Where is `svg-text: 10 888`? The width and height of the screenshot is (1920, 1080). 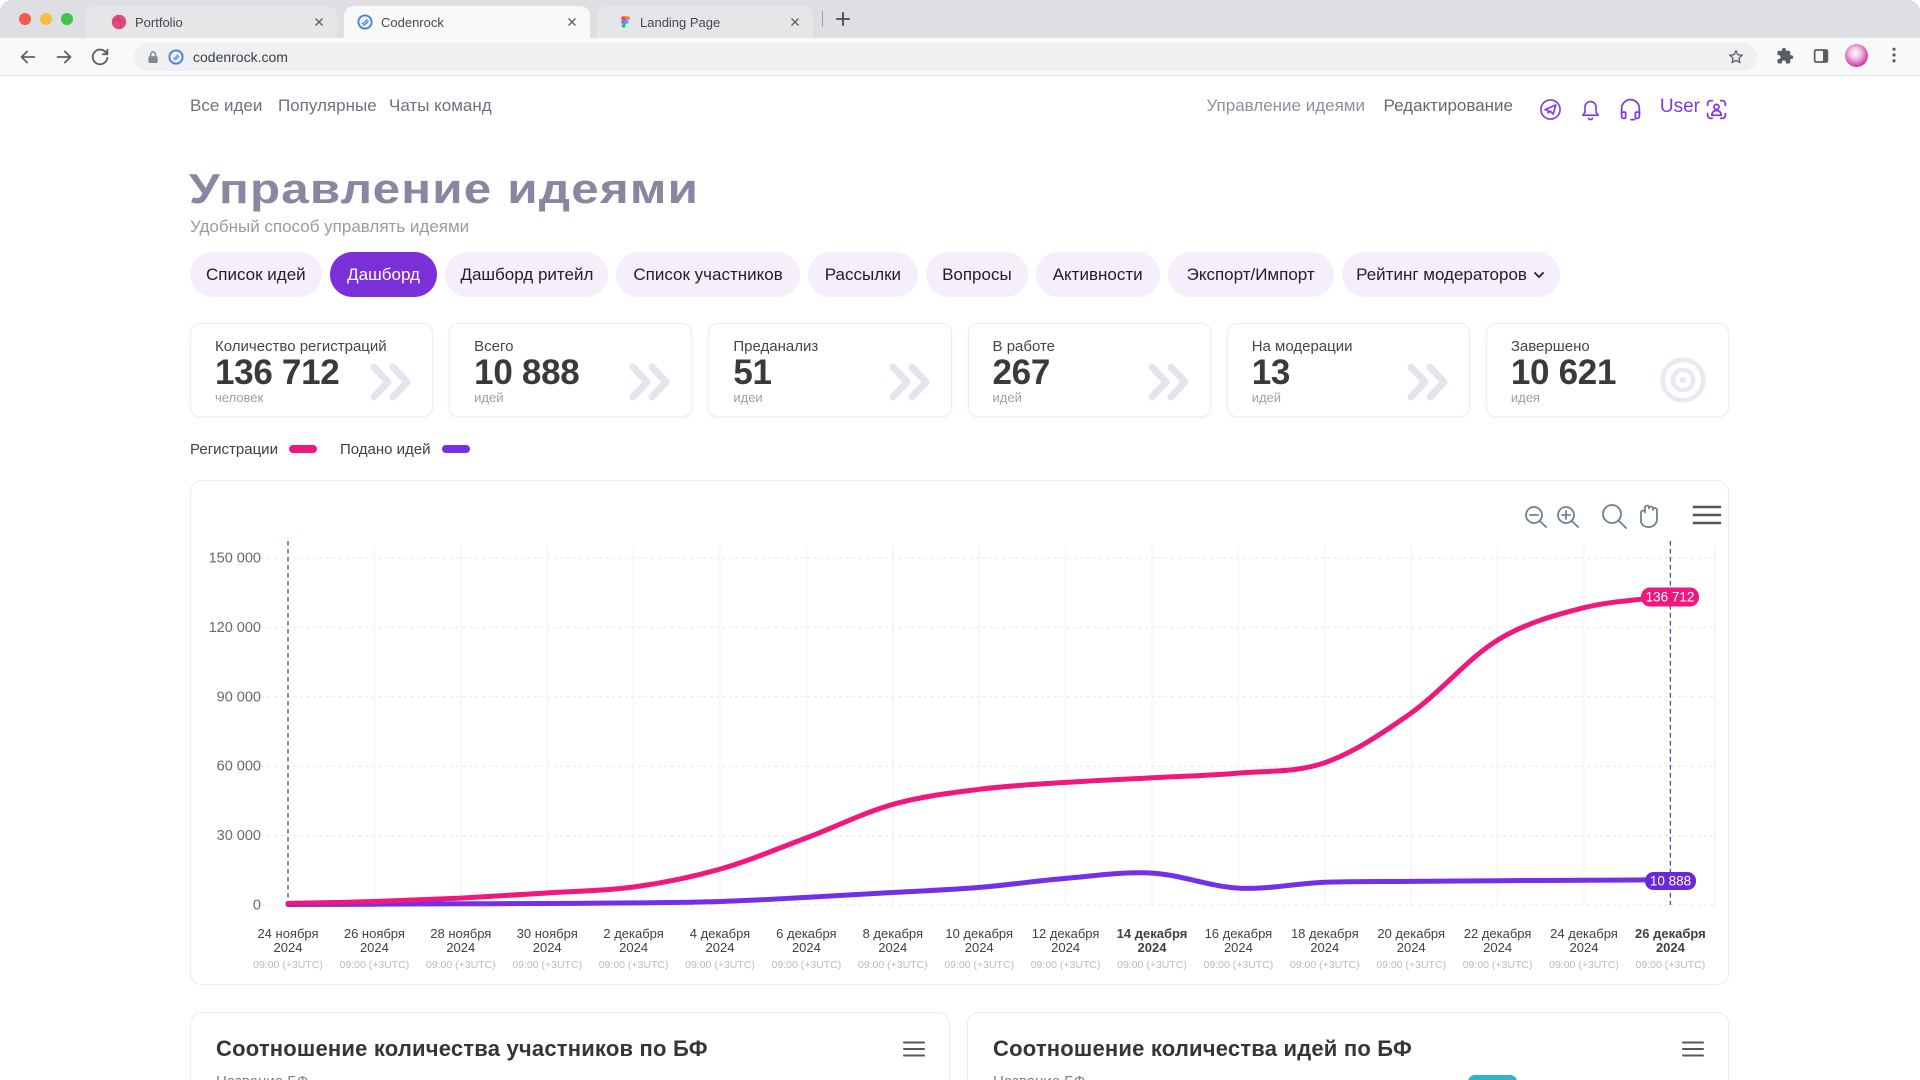
svg-text: 10 888 is located at coordinates (1670, 881).